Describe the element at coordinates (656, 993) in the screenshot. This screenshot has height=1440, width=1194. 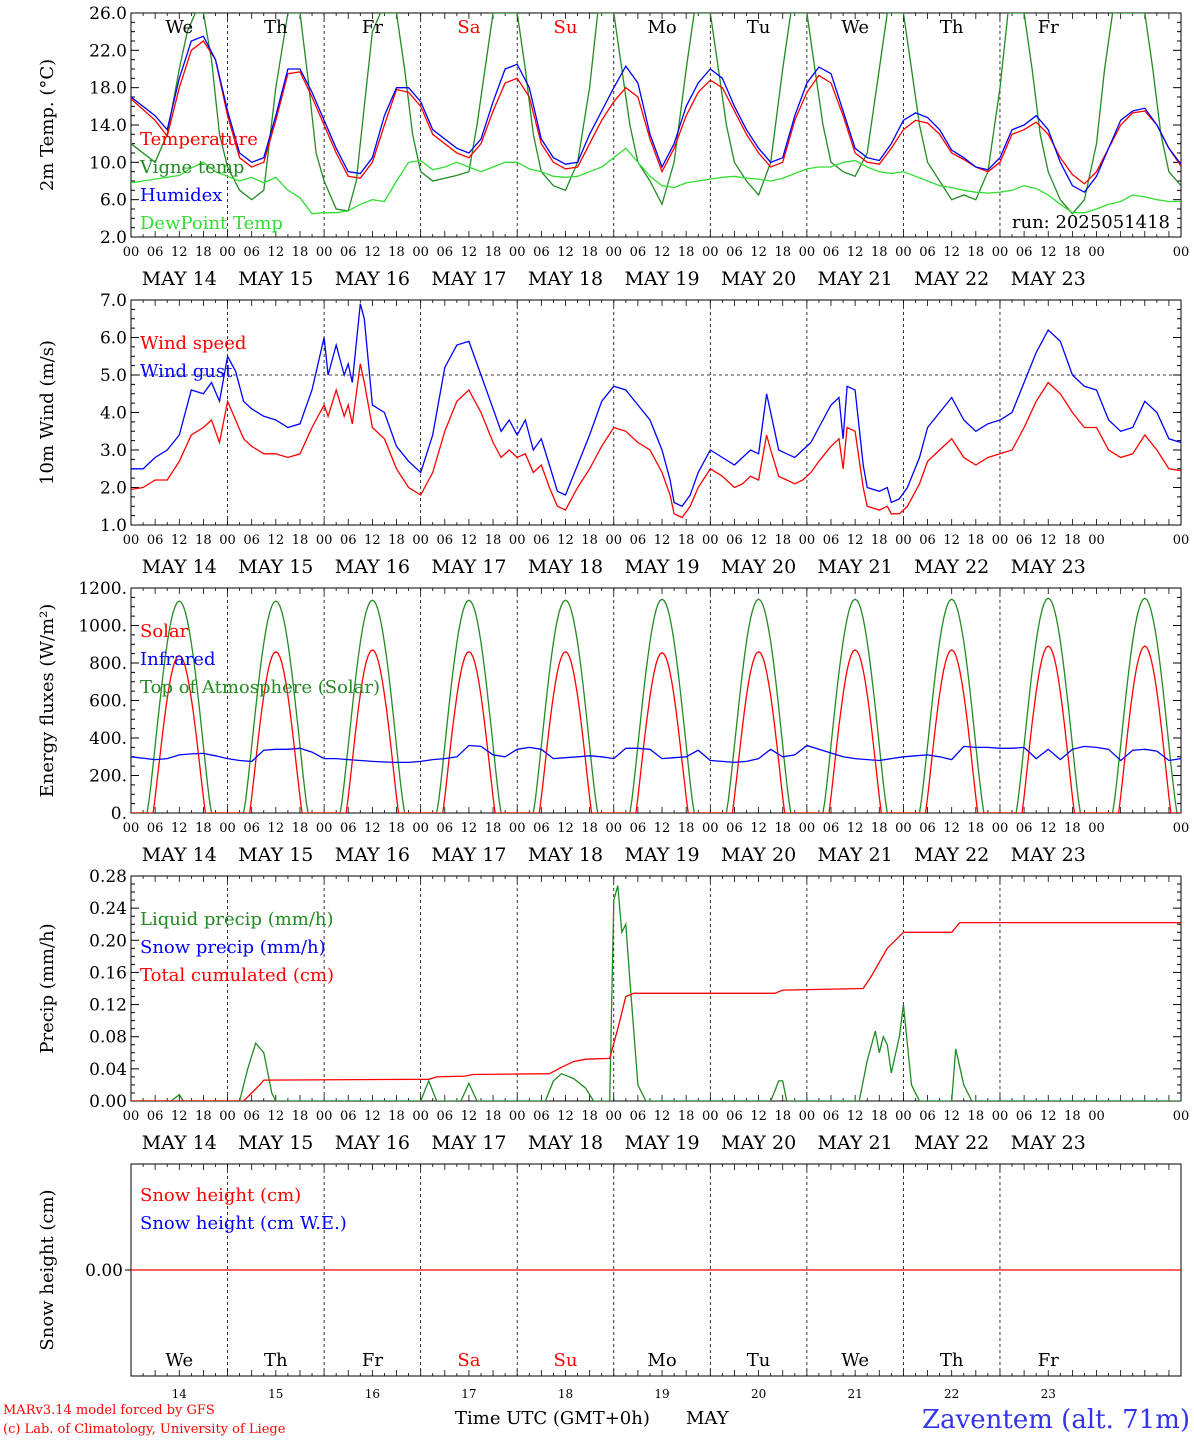
I see `series-line-liquid-precip-mm-h-` at that location.